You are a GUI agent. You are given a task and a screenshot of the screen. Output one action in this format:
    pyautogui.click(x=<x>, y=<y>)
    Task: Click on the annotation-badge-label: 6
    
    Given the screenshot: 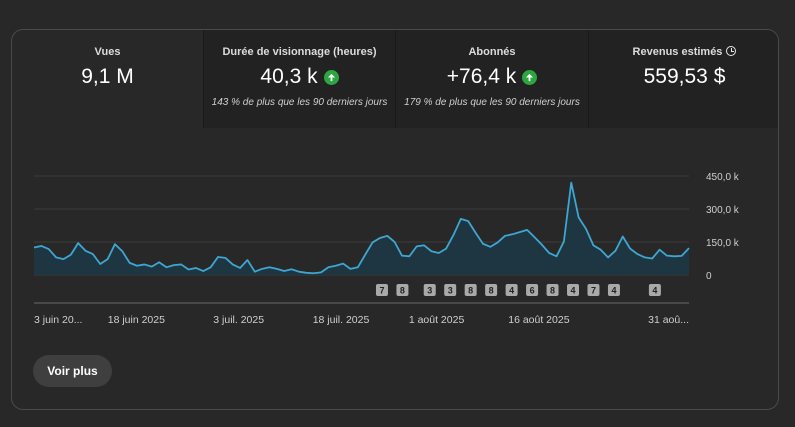 What is the action you would take?
    pyautogui.click(x=532, y=291)
    